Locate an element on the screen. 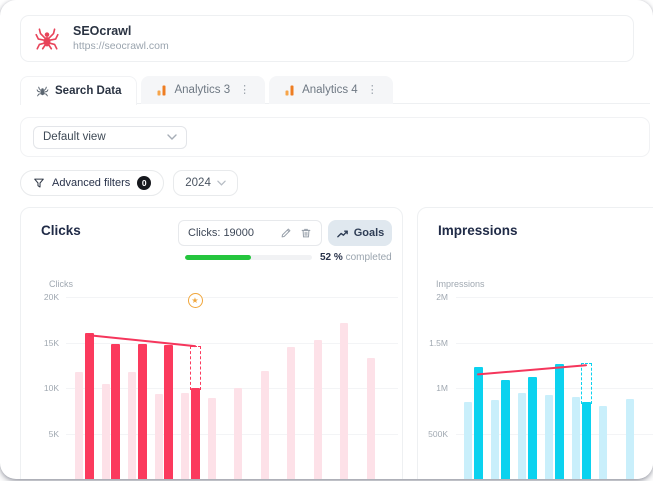 The image size is (653, 481). tab-analytics-3: Analytics 3 ⋮ is located at coordinates (203, 90).